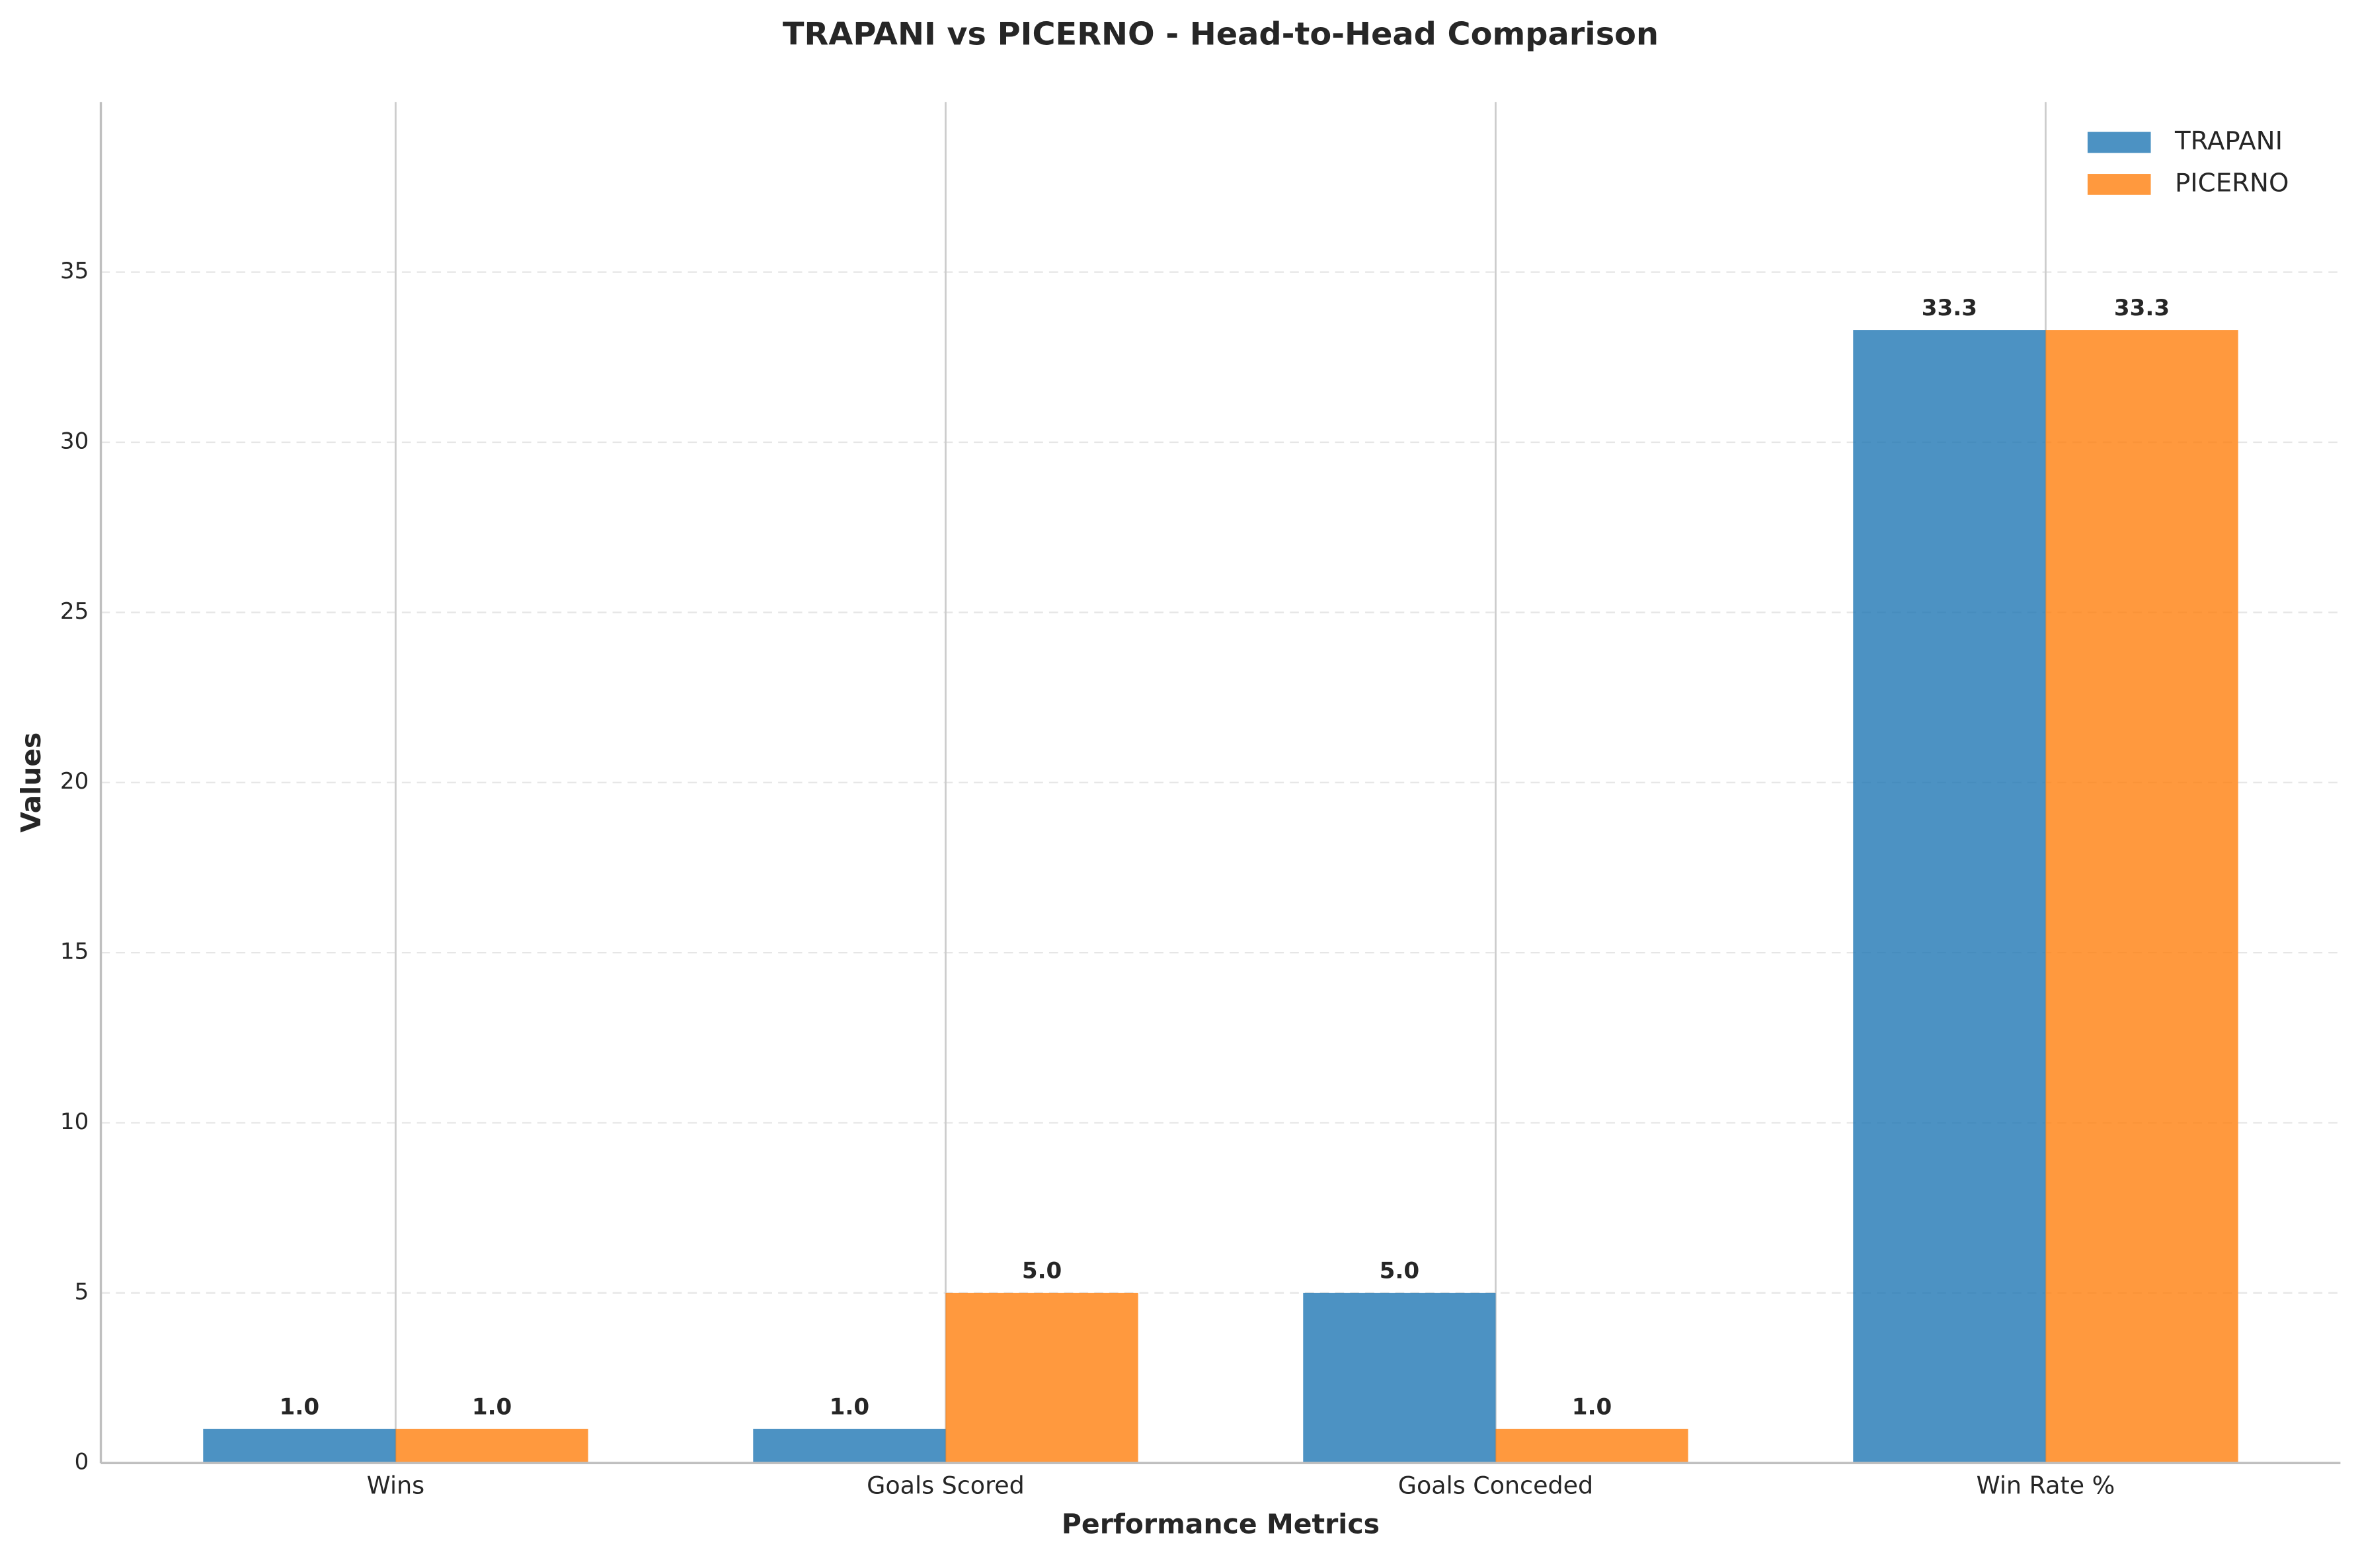  What do you see at coordinates (74, 611) in the screenshot?
I see `y-tick-label: 25` at bounding box center [74, 611].